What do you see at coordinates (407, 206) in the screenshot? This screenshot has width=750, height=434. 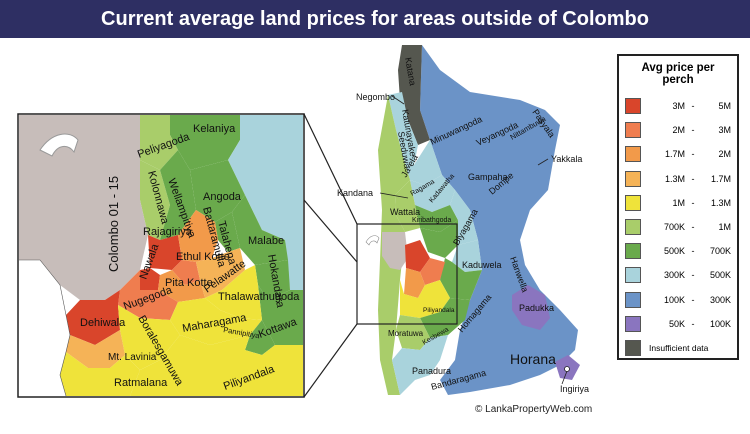 I see `region-wattala` at bounding box center [407, 206].